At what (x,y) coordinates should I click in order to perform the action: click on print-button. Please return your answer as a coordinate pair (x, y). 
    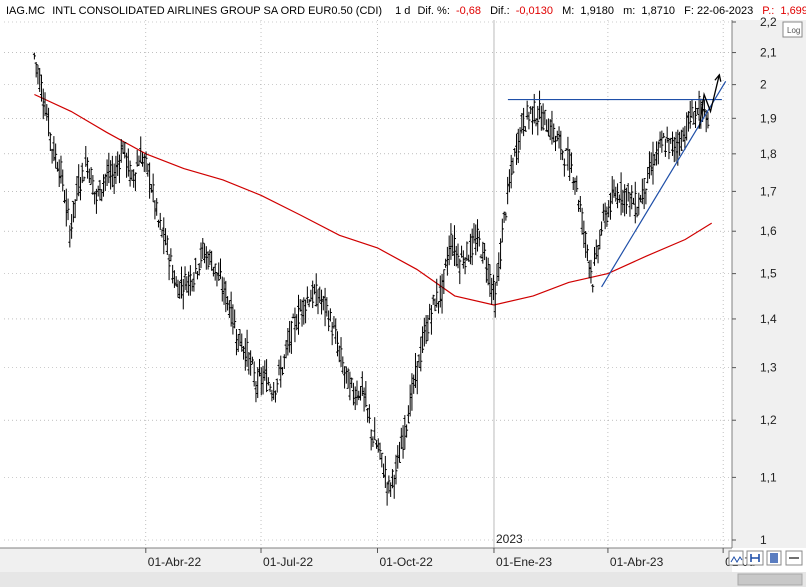
    Looking at the image, I should click on (755, 558).